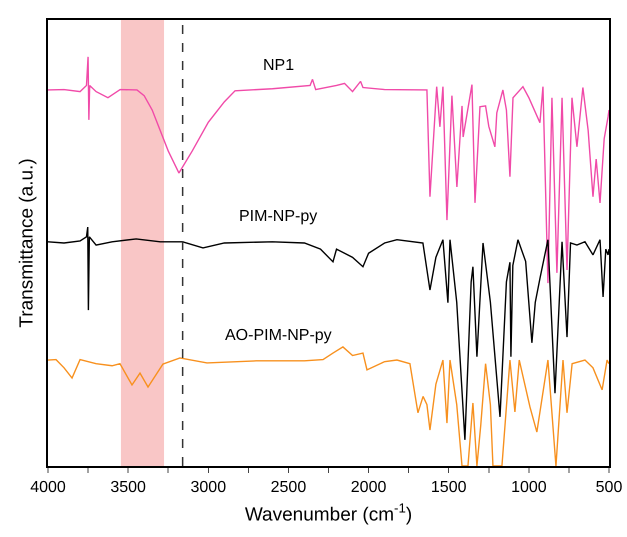 Image resolution: width=627 pixels, height=537 pixels. Describe the element at coordinates (128, 487) in the screenshot. I see `x-tick-label: 3500` at that location.